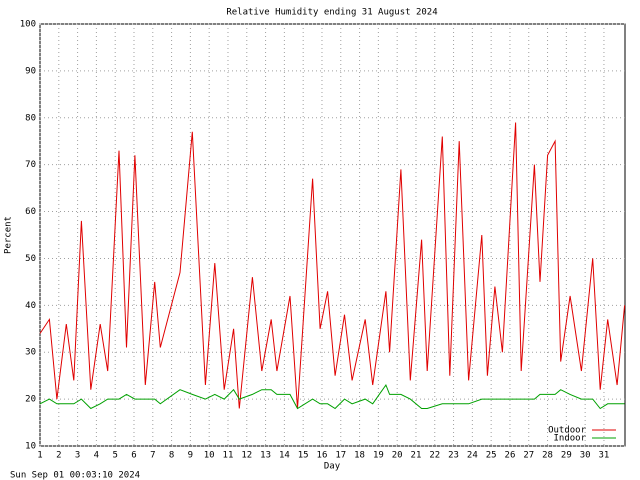 The image size is (640, 480). Describe the element at coordinates (331, 13) in the screenshot. I see `chart-title: Relative Humidity ending 31 August 2024` at that location.